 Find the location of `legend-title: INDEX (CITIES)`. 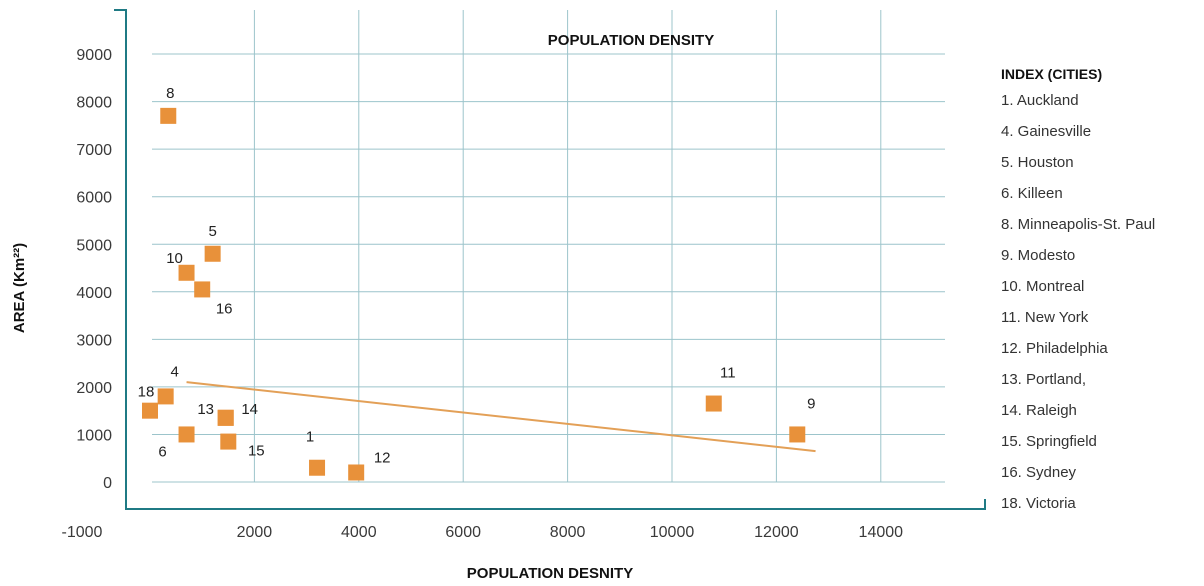

legend-title: INDEX (CITIES) is located at coordinates (1052, 74).